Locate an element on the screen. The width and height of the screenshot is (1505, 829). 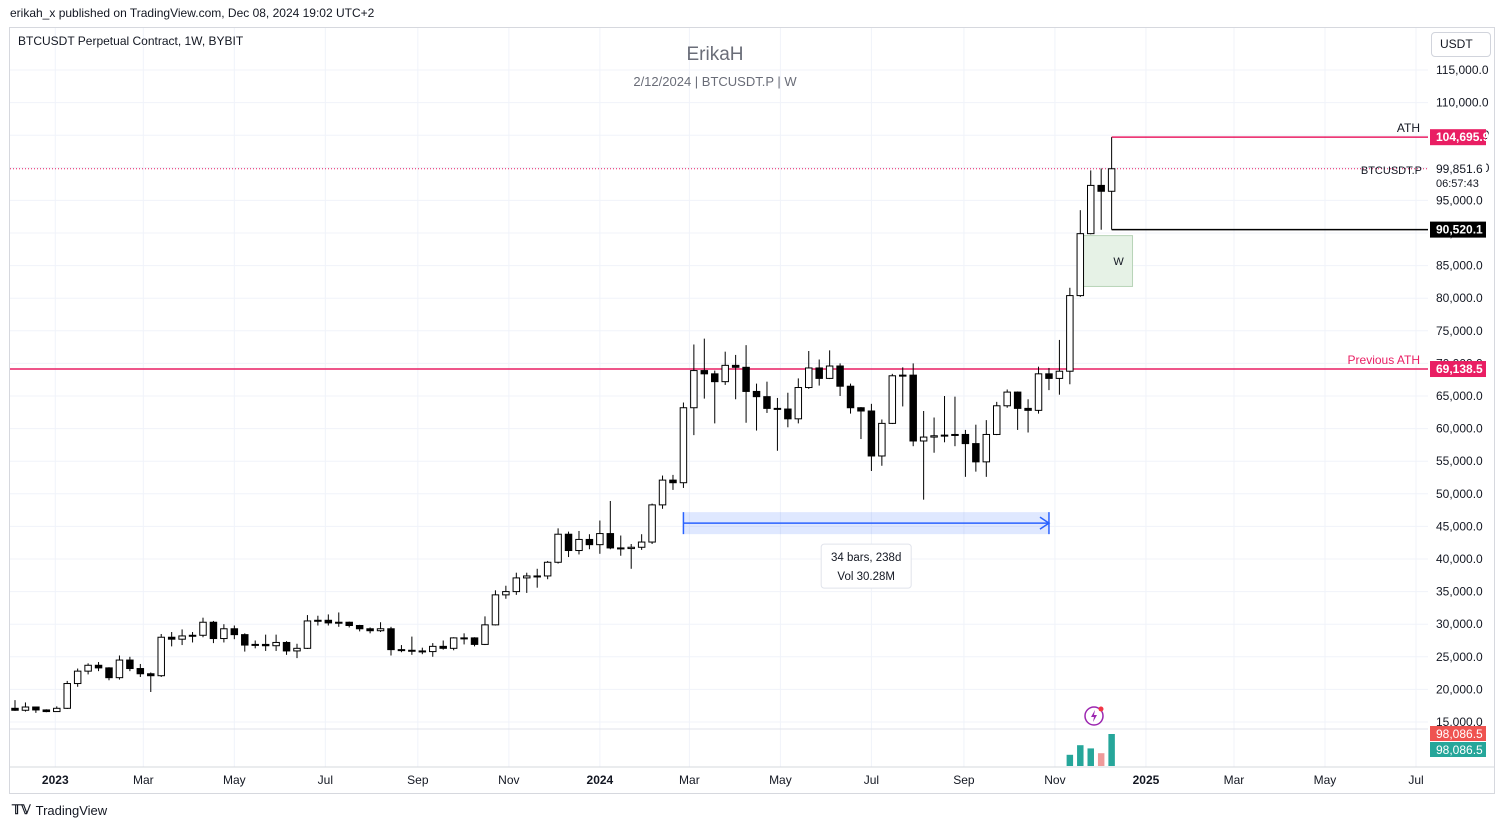
price-tick-label: 25,000.0 is located at coordinates (1459, 657).